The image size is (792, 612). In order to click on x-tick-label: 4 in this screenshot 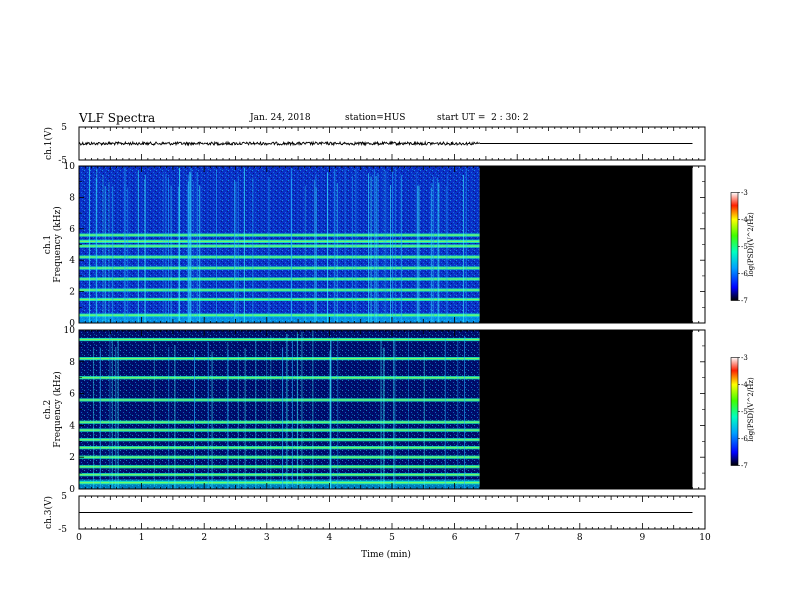, I will do `click(330, 538)`.